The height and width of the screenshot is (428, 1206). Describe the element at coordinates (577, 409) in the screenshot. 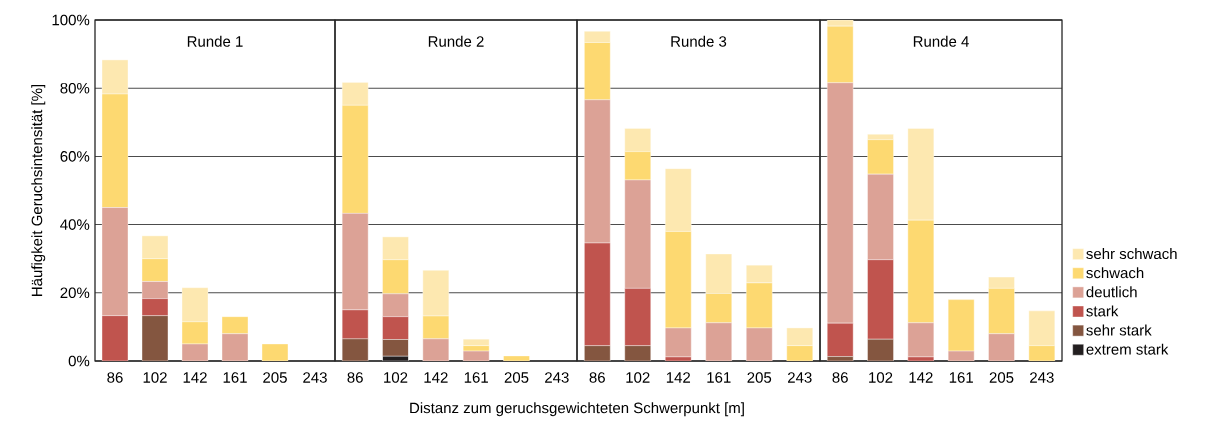

I see `x-axis-title: Distanz zum geruchsgewichteten Schwerpunkt [m]` at that location.